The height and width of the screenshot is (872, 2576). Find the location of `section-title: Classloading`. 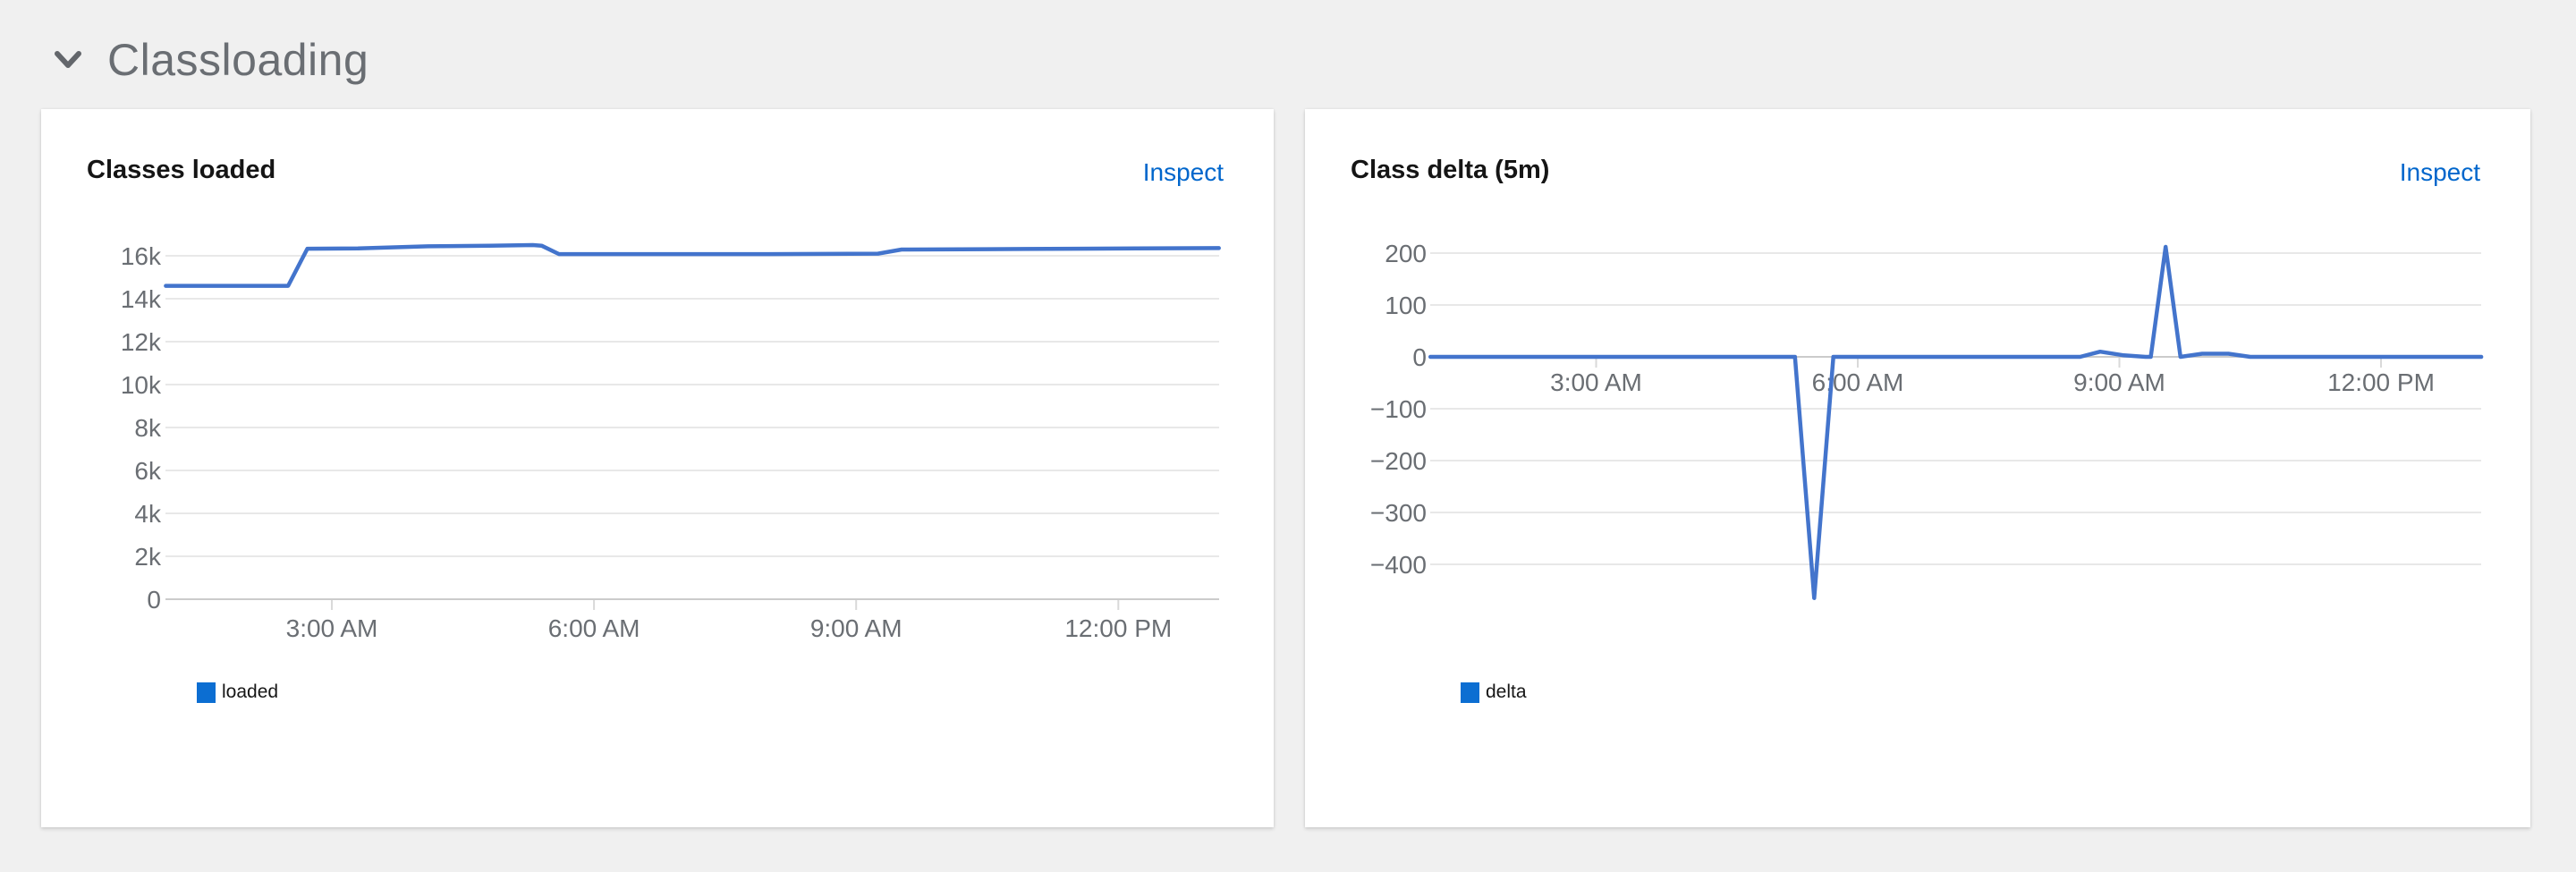

section-title: Classloading is located at coordinates (238, 60).